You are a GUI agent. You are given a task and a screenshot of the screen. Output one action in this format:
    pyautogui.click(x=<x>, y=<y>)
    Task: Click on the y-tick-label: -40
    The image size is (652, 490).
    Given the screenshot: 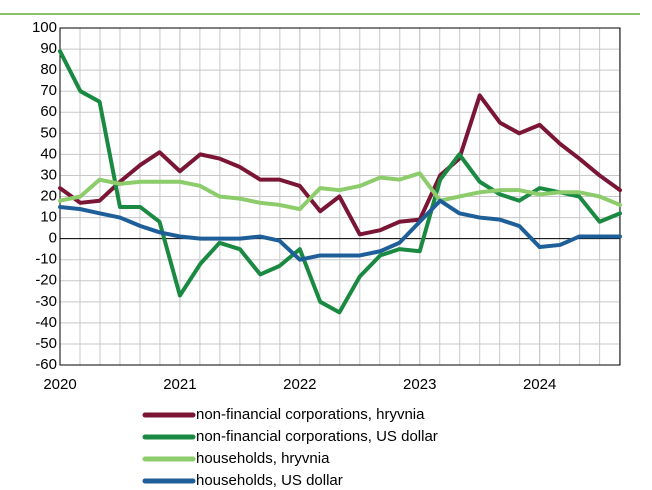 What is the action you would take?
    pyautogui.click(x=46, y=322)
    